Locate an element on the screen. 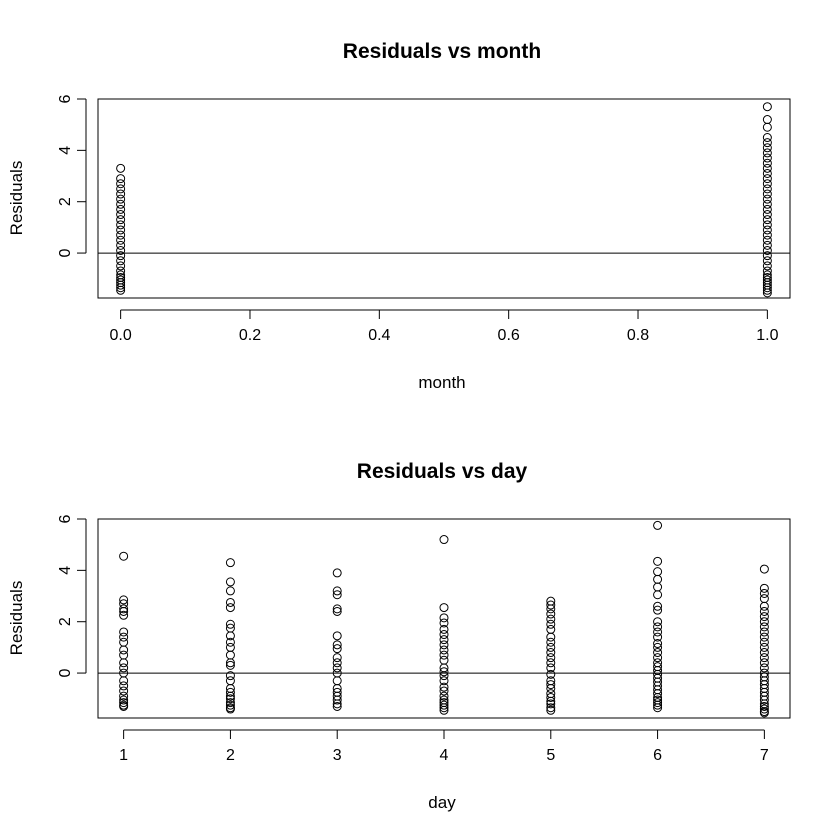 Image resolution: width=840 pixels, height=840 pixels. x-axis-label: day is located at coordinates (442, 802).